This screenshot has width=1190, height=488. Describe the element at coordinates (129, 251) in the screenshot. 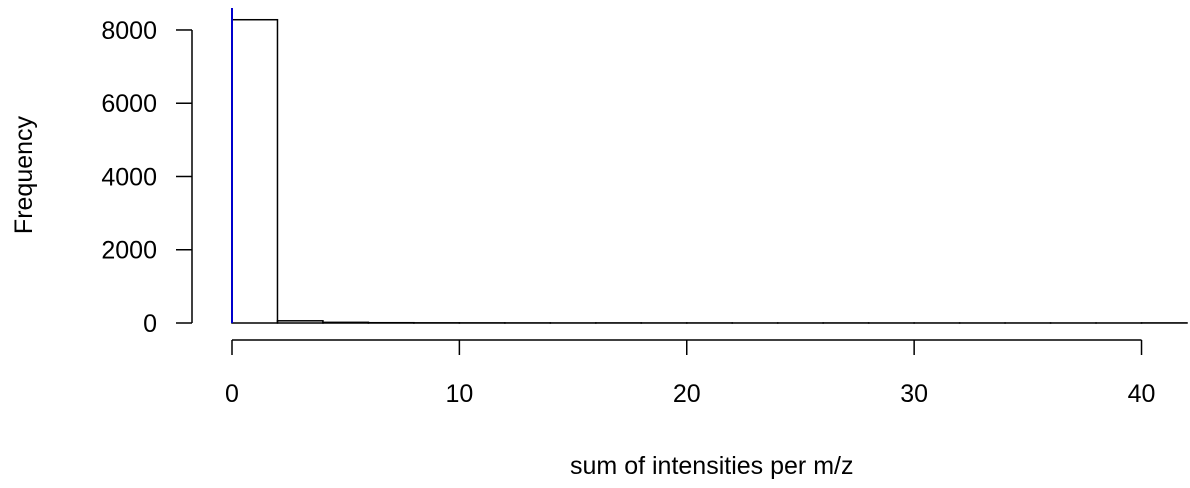

I see `y-tick-label: 2000` at that location.